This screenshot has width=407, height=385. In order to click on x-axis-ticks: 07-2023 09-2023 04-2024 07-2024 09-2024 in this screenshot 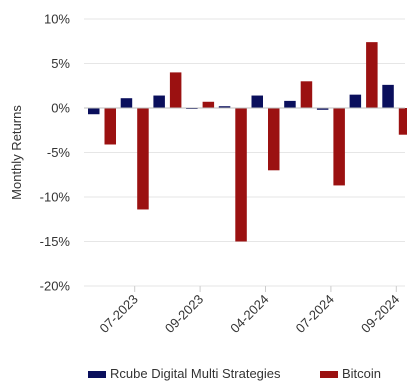, I will do `click(249, 311)`.